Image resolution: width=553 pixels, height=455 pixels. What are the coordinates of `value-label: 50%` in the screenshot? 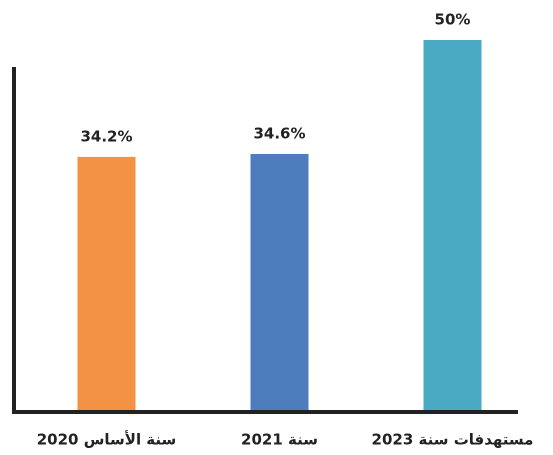 It's located at (453, 20).